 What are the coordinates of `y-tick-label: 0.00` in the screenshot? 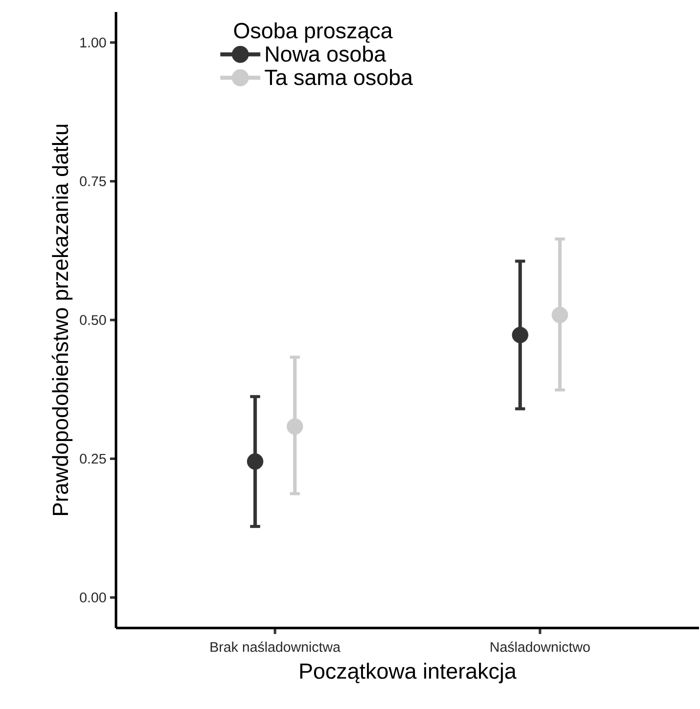 It's located at (93, 597).